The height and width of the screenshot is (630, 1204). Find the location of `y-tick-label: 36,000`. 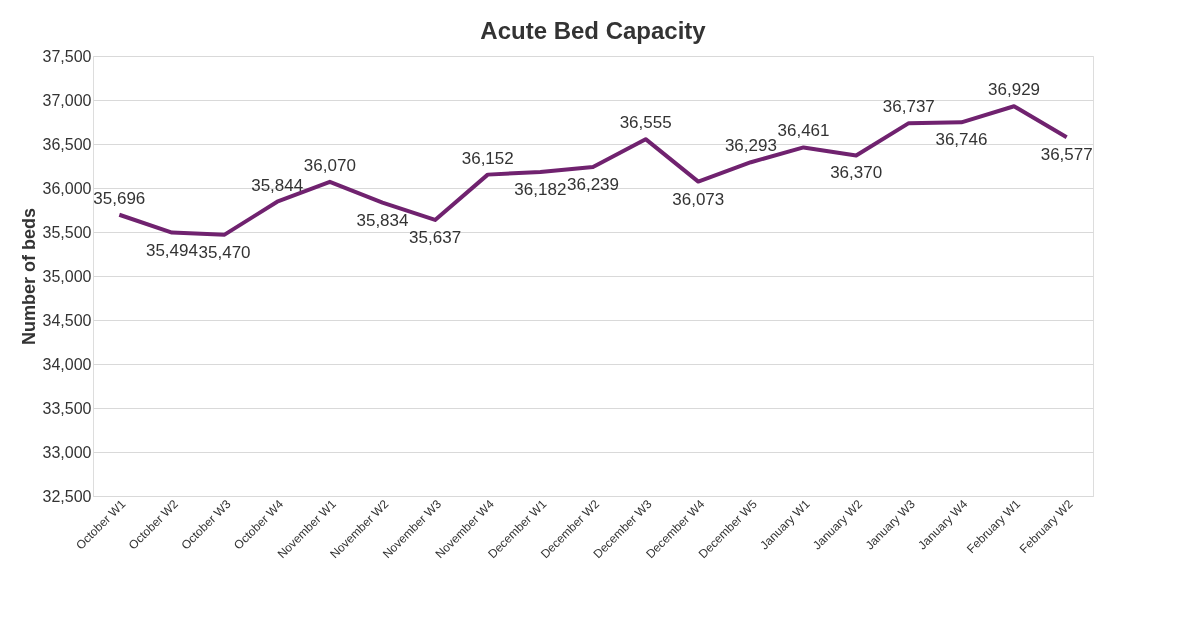

y-tick-label: 36,000 is located at coordinates (67, 188).